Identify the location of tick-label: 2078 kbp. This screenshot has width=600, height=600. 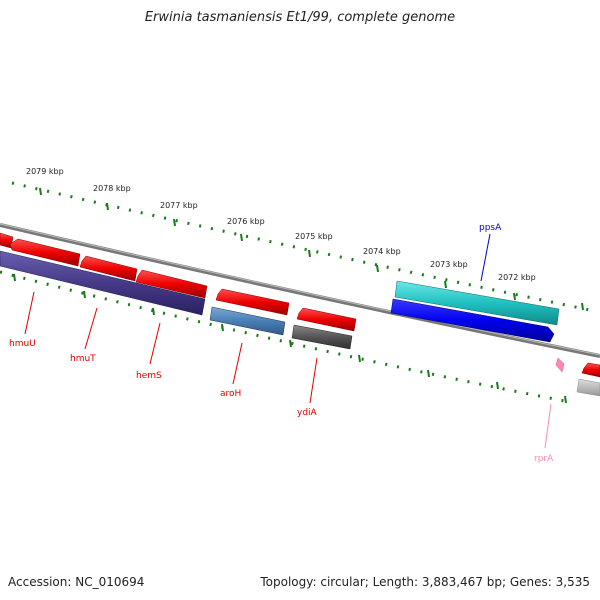
(112, 188).